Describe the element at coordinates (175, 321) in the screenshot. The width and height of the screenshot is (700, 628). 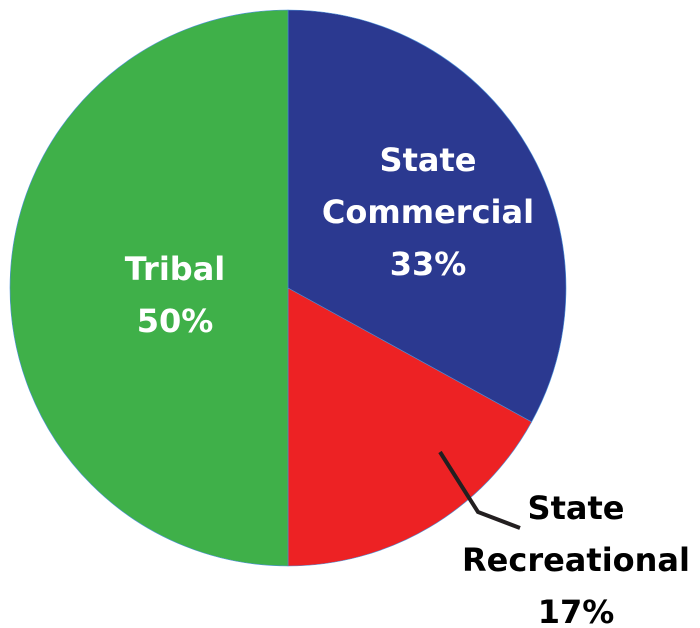
I see `value-label: 50%` at that location.